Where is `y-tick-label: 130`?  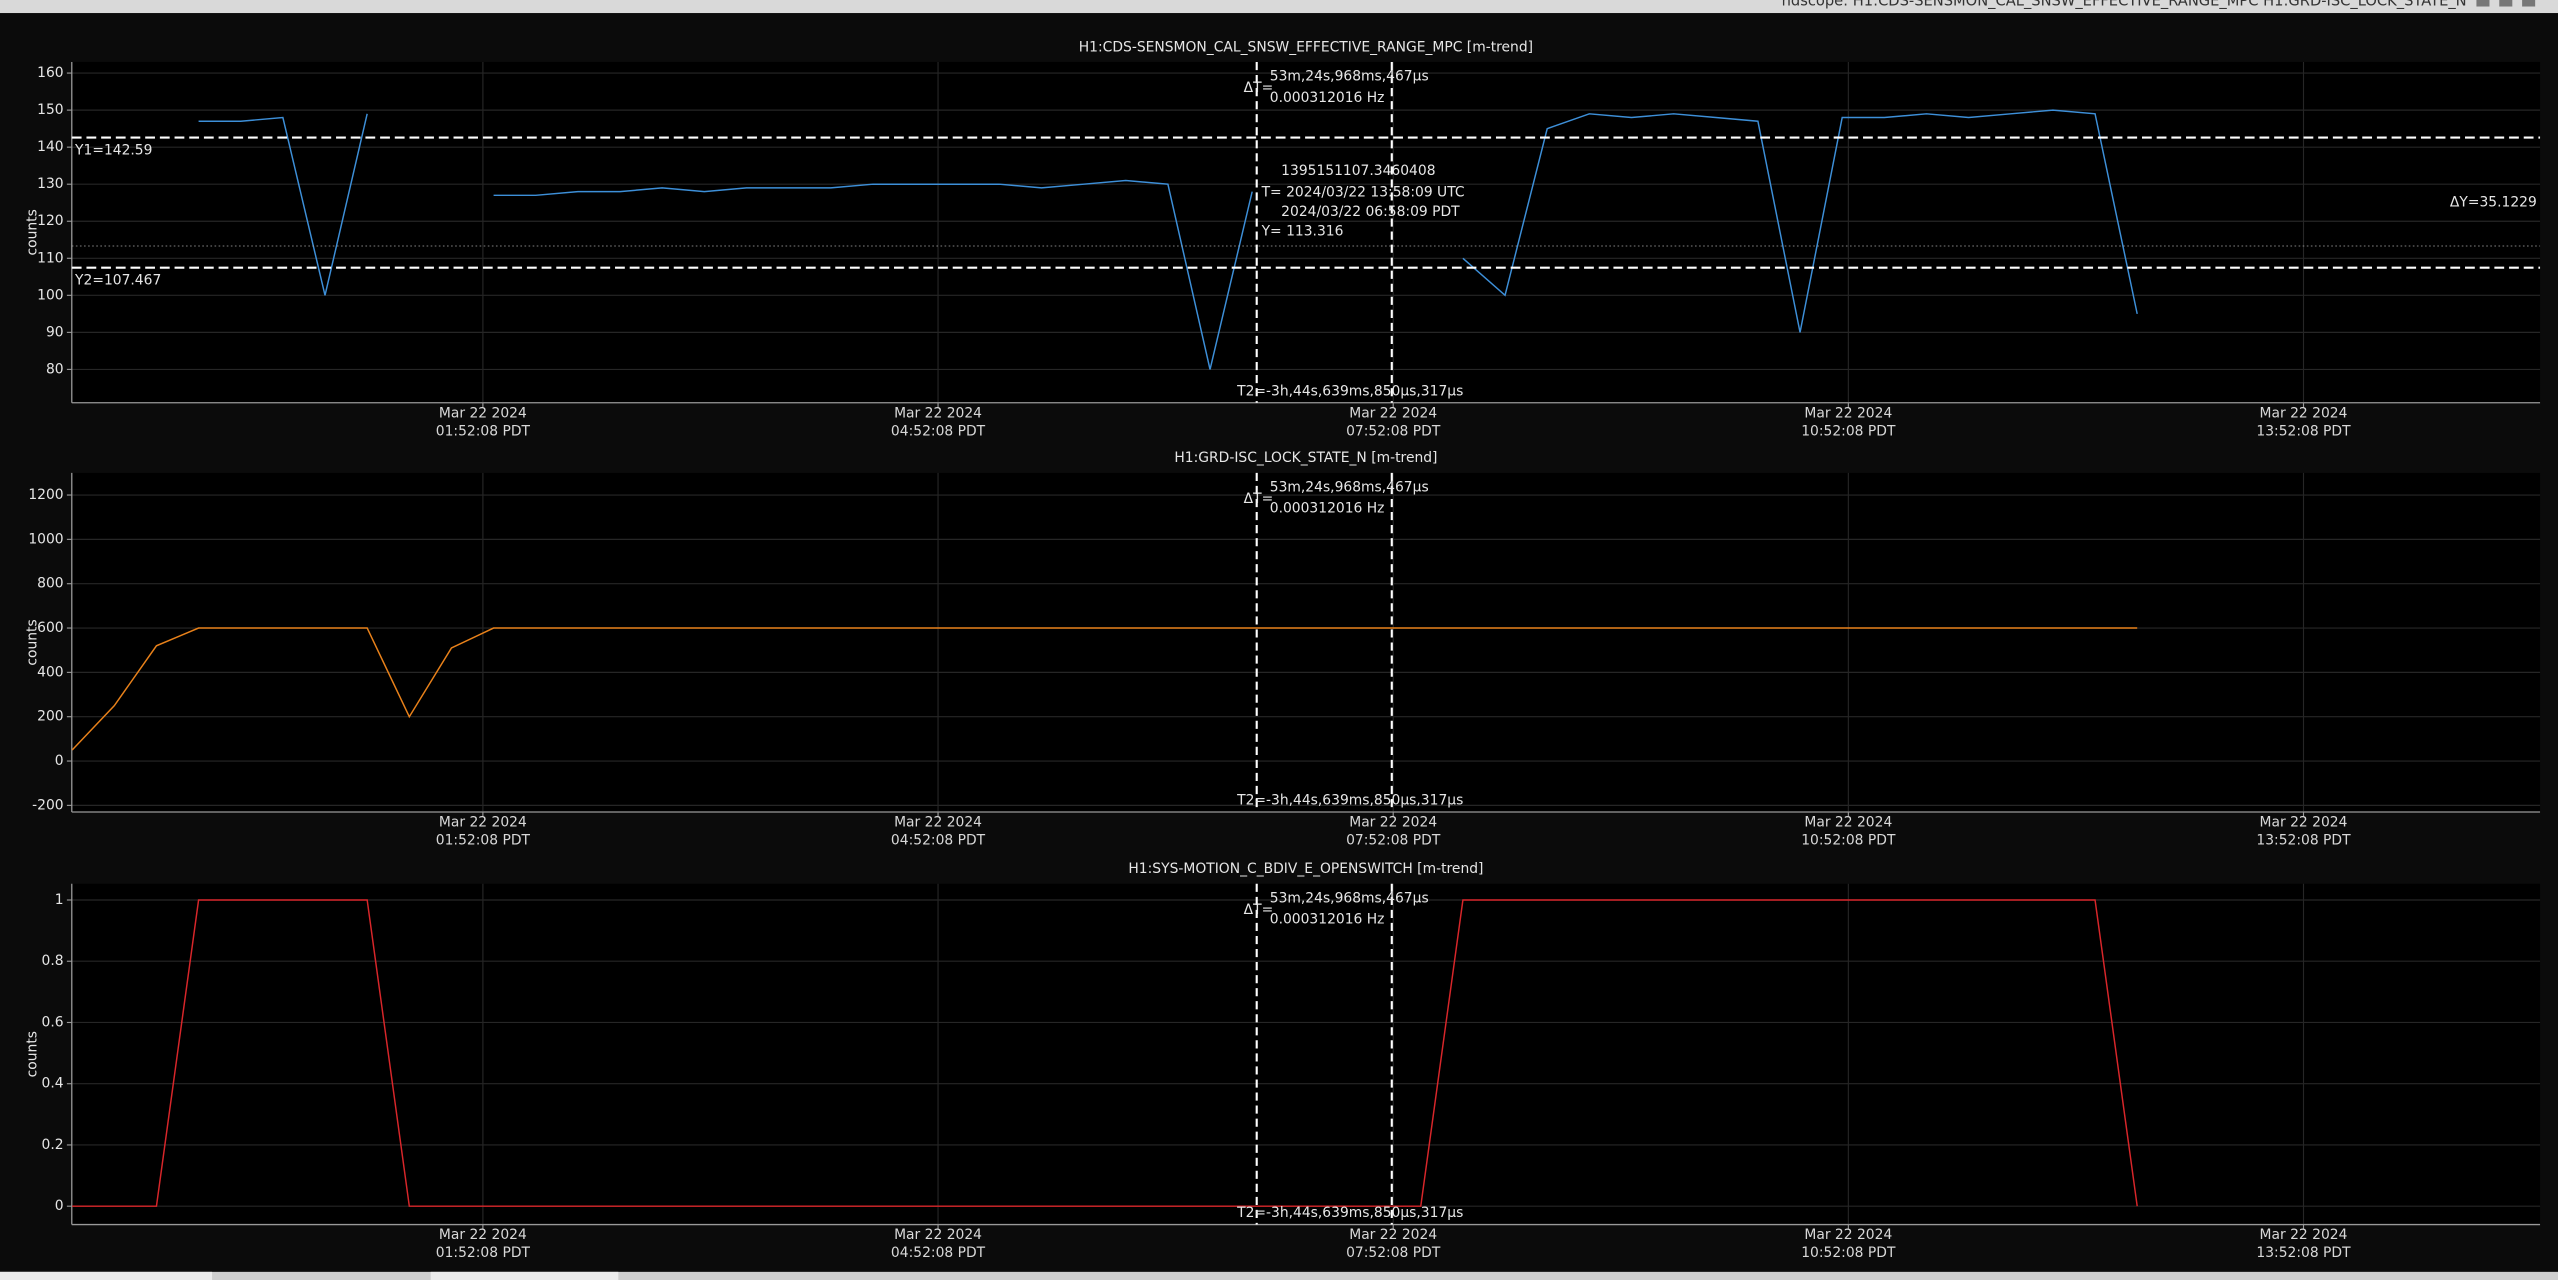
y-tick-label: 130 is located at coordinates (50, 184).